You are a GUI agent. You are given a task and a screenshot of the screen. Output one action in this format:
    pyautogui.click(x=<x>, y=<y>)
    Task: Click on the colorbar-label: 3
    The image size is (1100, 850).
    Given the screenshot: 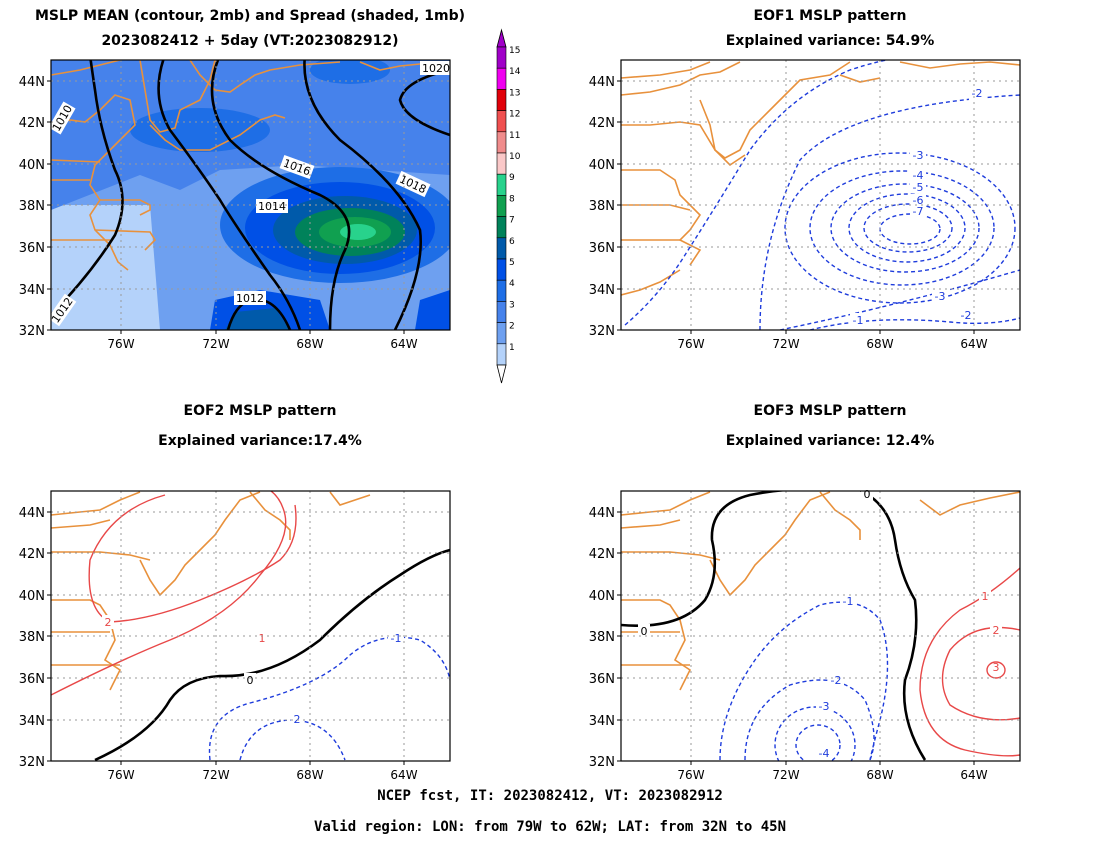 What is the action you would take?
    pyautogui.click(x=512, y=305)
    